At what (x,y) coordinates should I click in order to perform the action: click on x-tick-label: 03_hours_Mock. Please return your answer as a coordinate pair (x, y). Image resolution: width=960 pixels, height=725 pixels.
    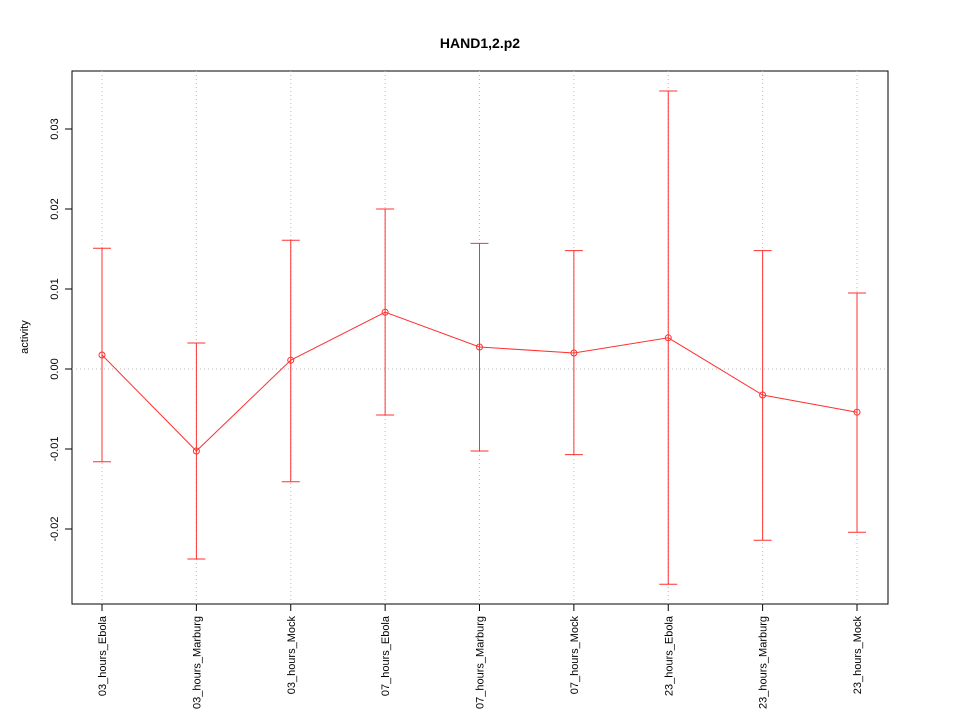
    Looking at the image, I should click on (292, 655).